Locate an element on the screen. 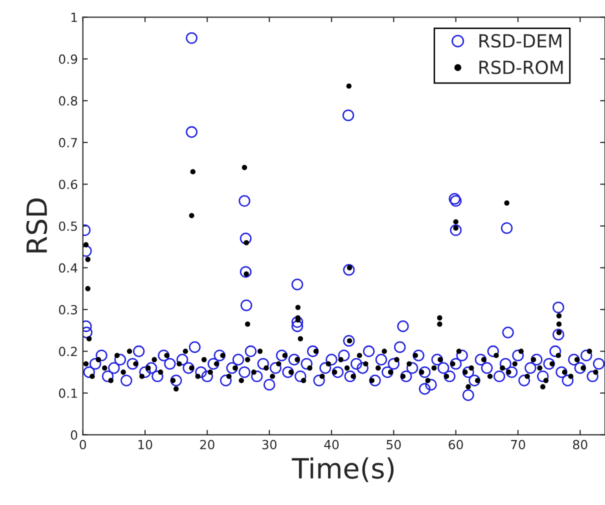 This screenshot has width=605, height=505. y-tick-label: 0.2 is located at coordinates (67, 351).